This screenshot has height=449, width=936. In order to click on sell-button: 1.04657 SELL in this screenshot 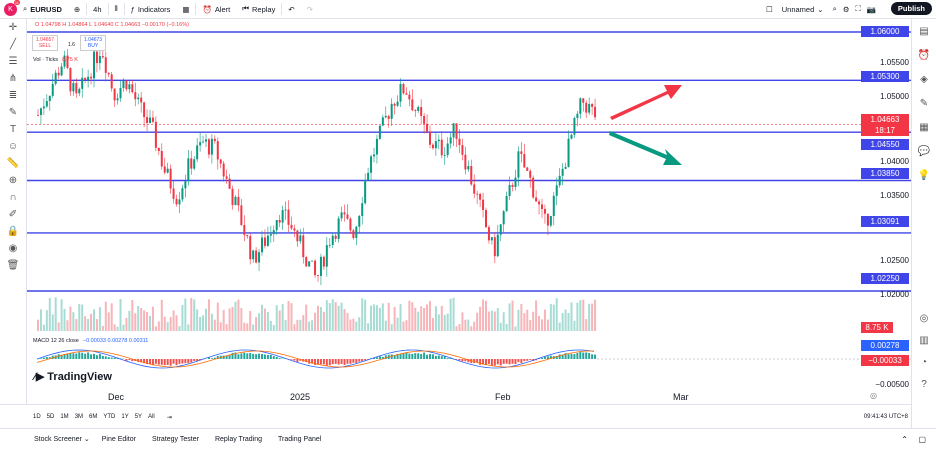, I will do `click(45, 43)`.